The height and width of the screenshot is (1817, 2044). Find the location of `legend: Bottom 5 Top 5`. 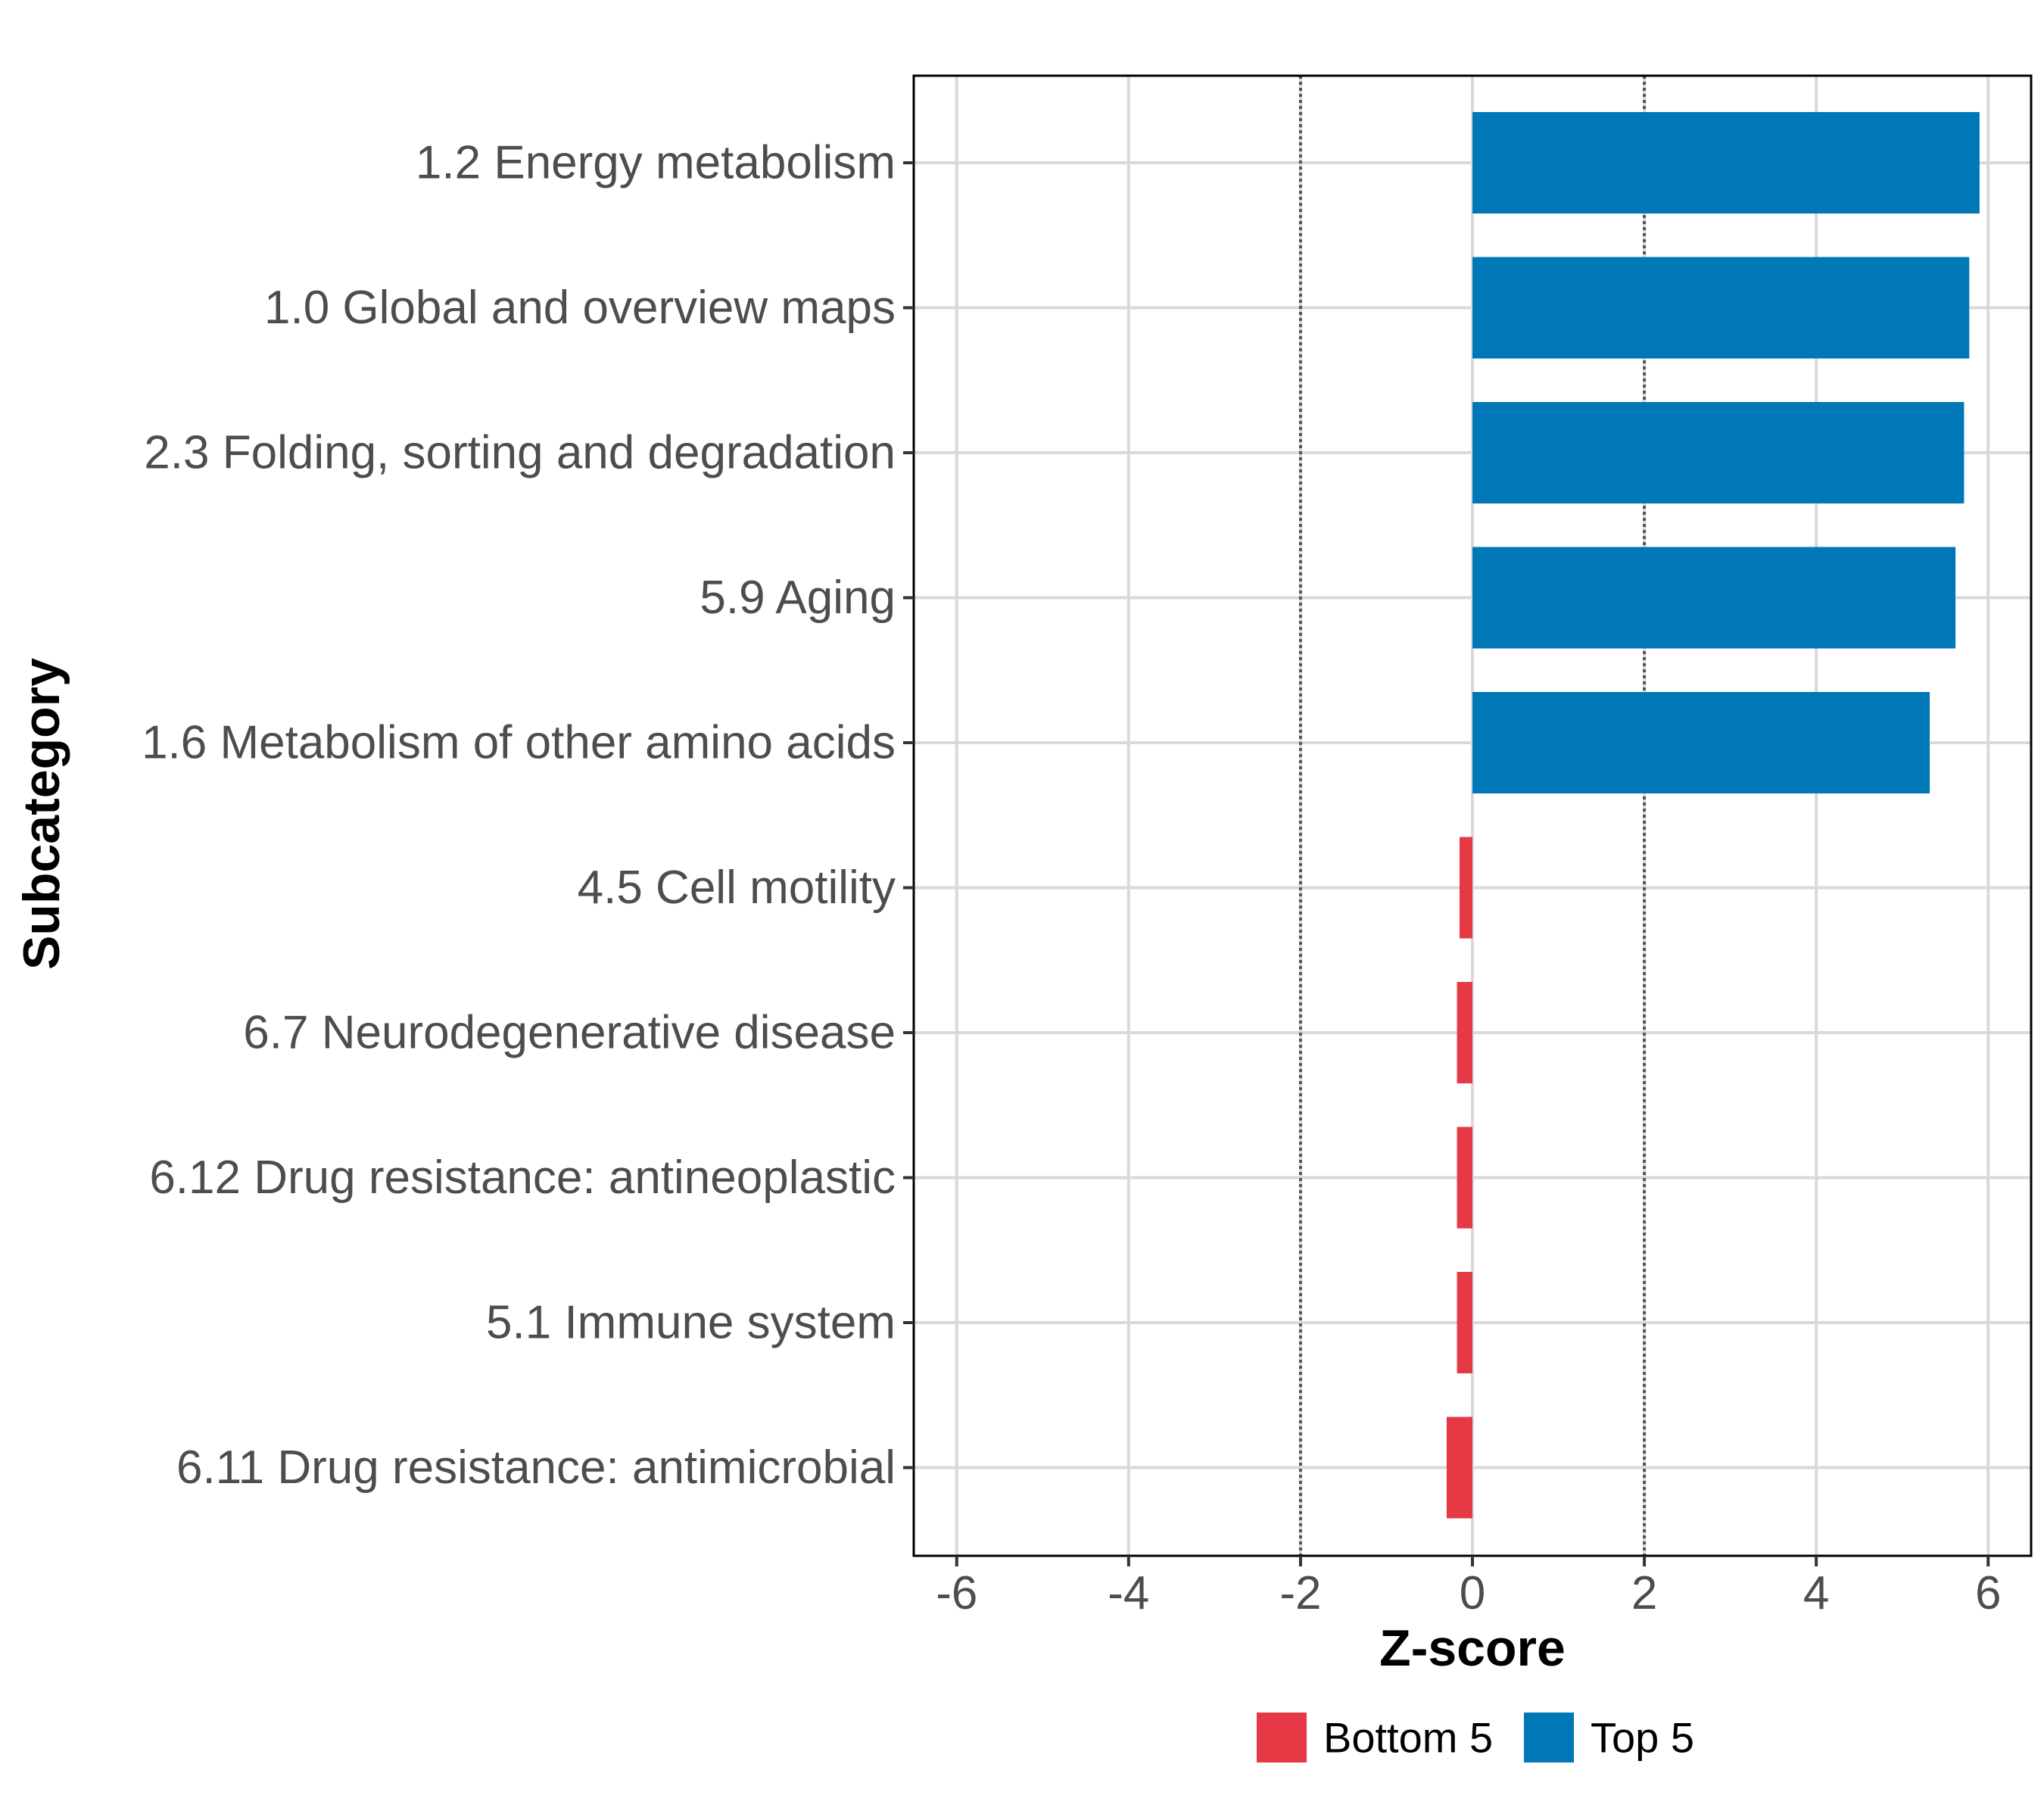

legend: Bottom 5 Top 5 is located at coordinates (1475, 1737).